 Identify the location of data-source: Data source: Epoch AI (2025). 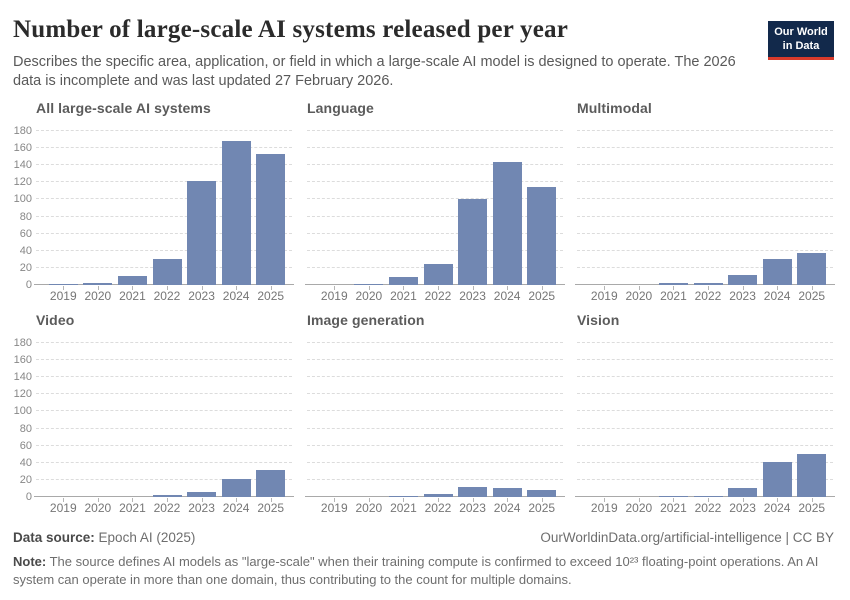
(104, 537).